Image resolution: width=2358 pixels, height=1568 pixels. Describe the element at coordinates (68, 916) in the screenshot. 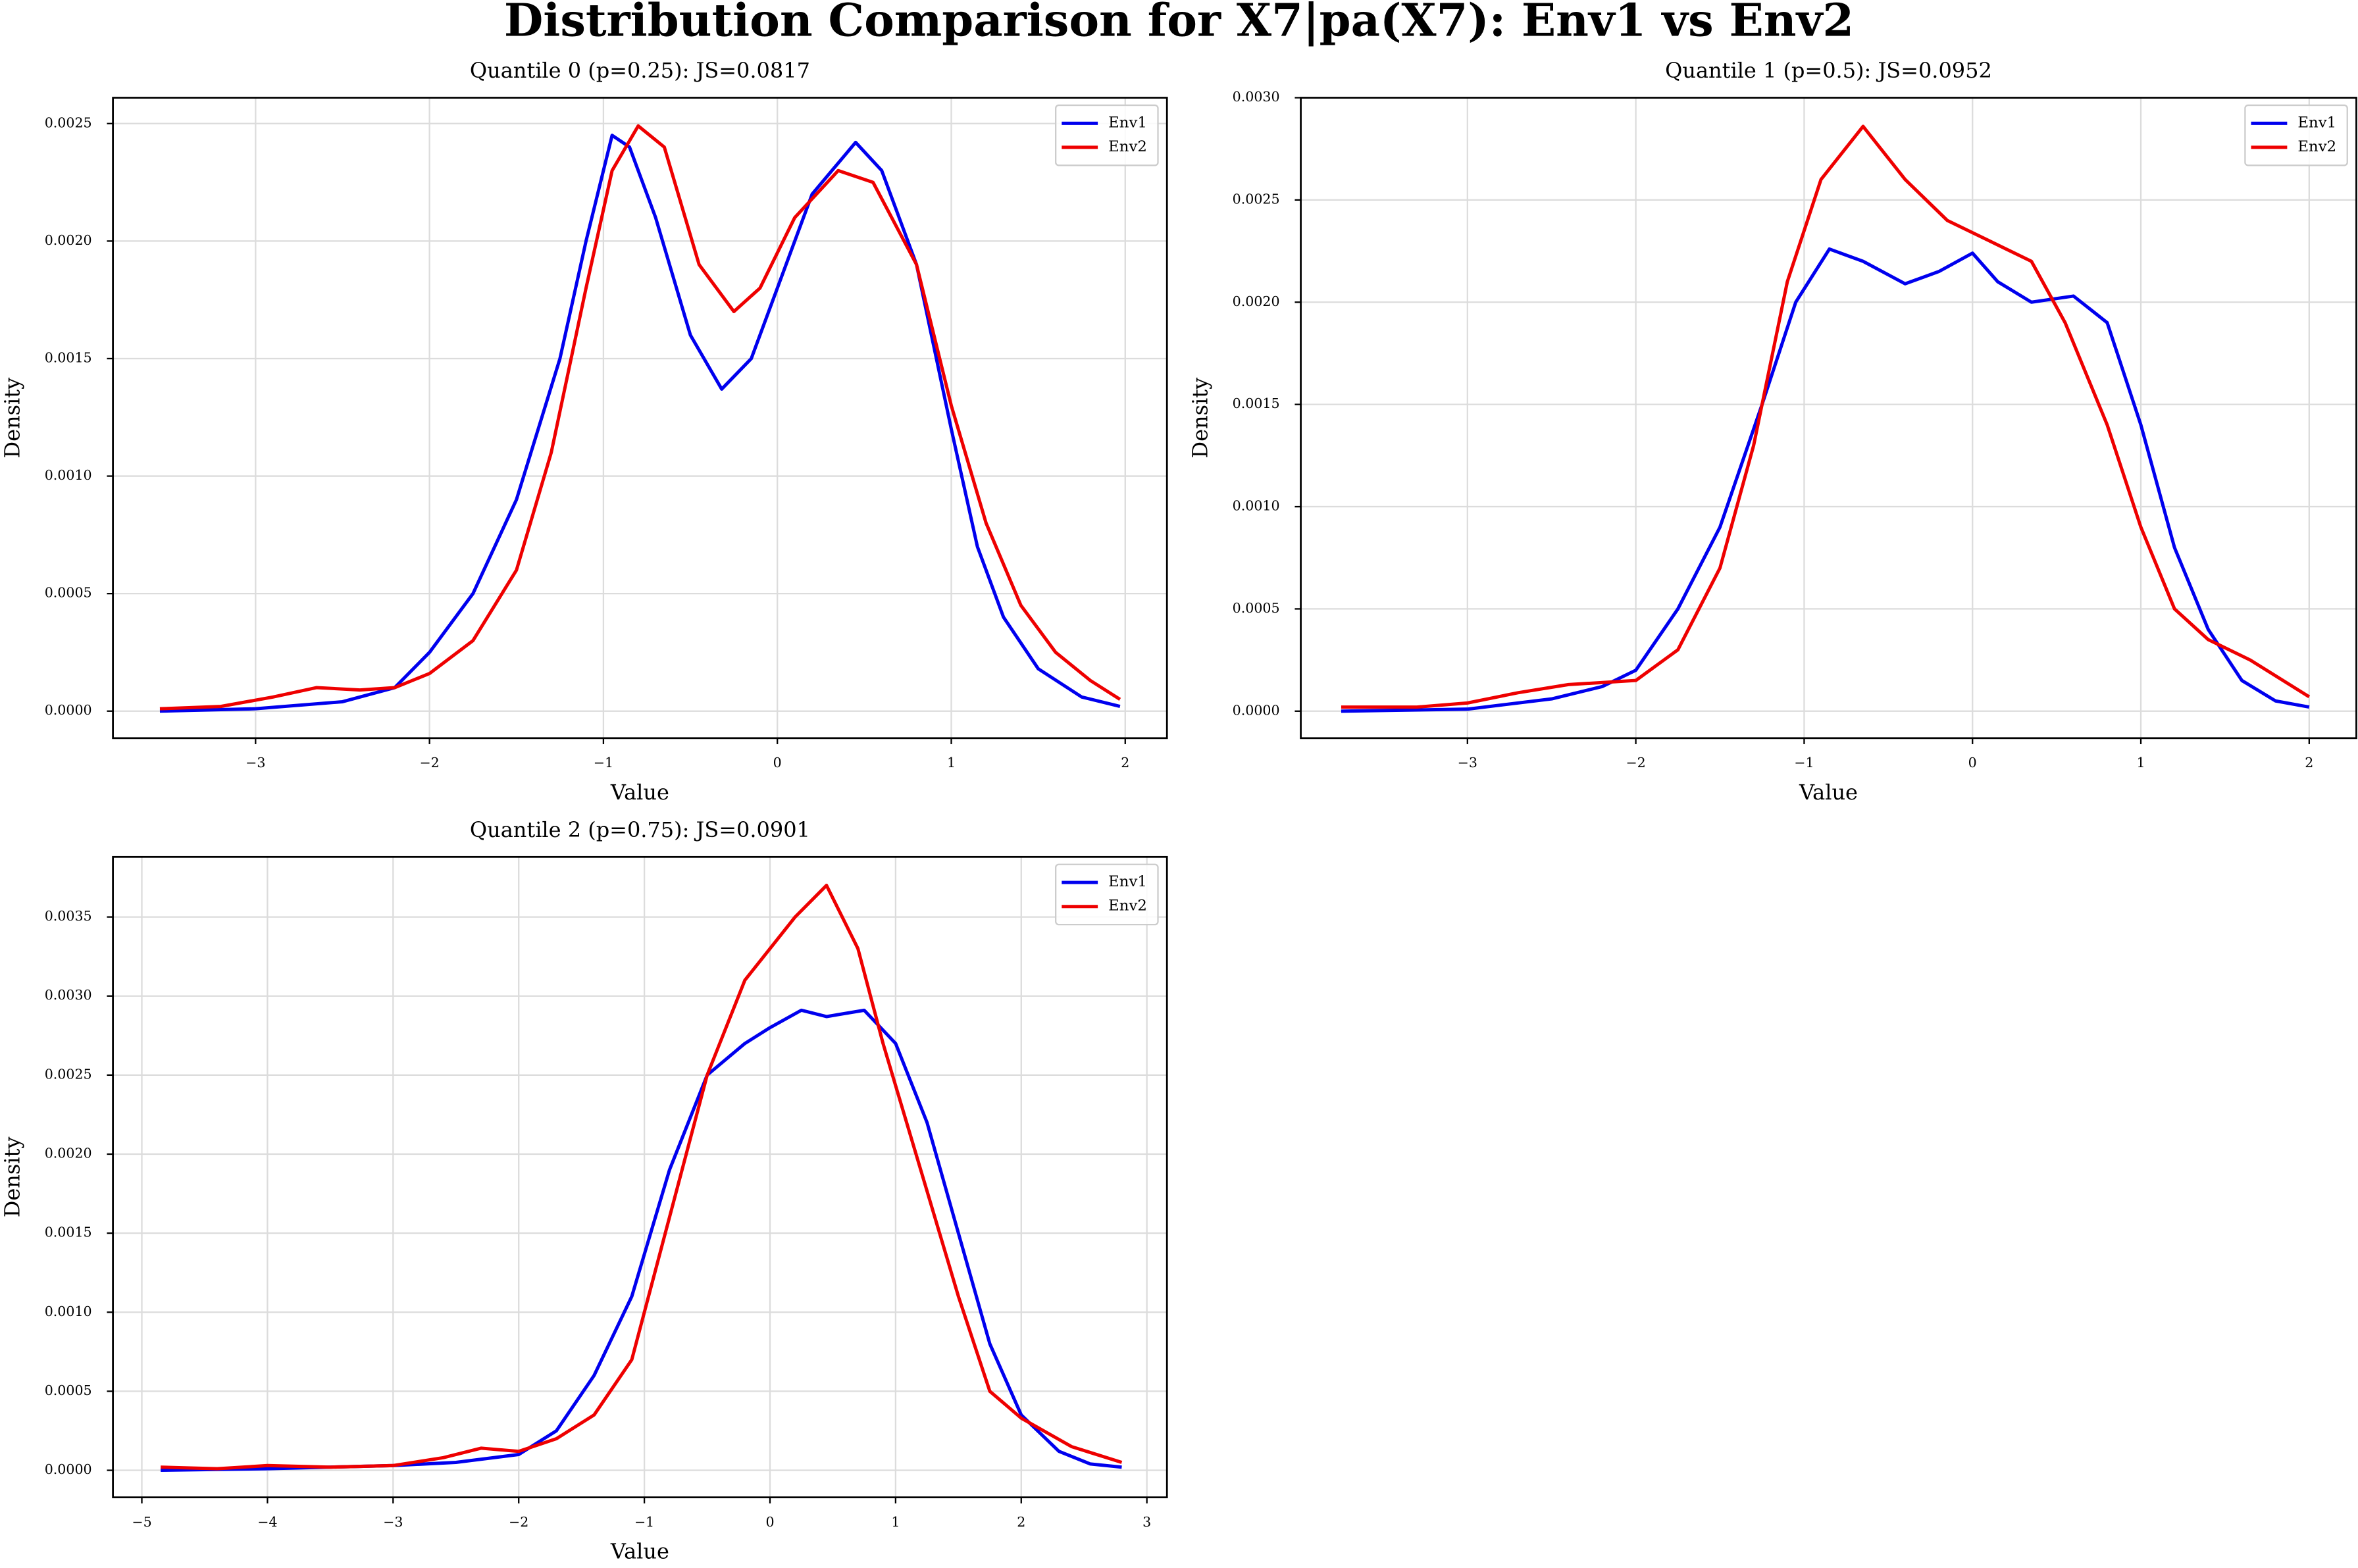

I see `y-tick-label: 0.0035` at that location.